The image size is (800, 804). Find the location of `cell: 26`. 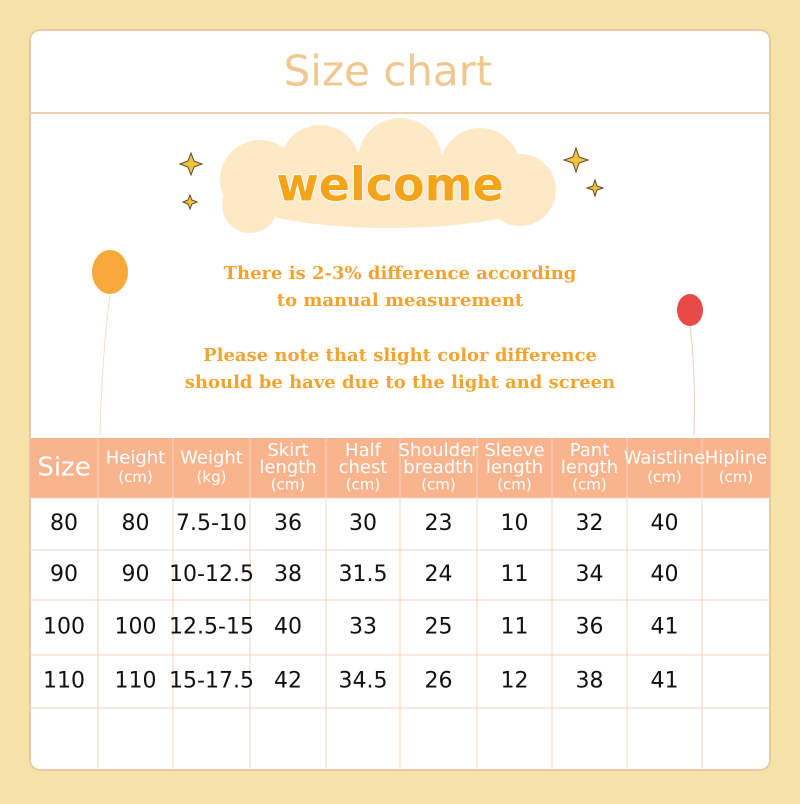

cell: 26 is located at coordinates (439, 681).